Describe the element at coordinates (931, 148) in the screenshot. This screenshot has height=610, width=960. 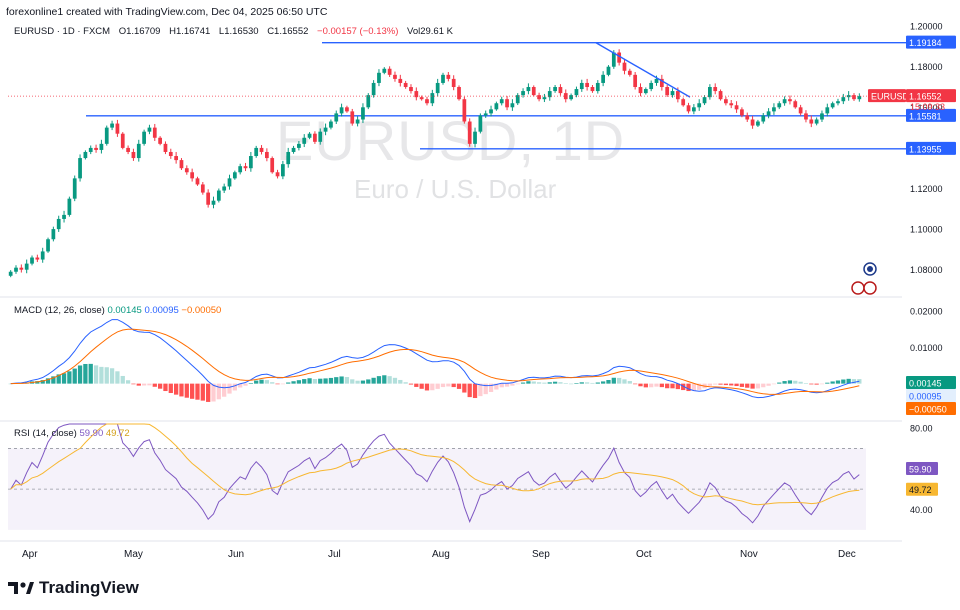
I see `level-tag-bg` at that location.